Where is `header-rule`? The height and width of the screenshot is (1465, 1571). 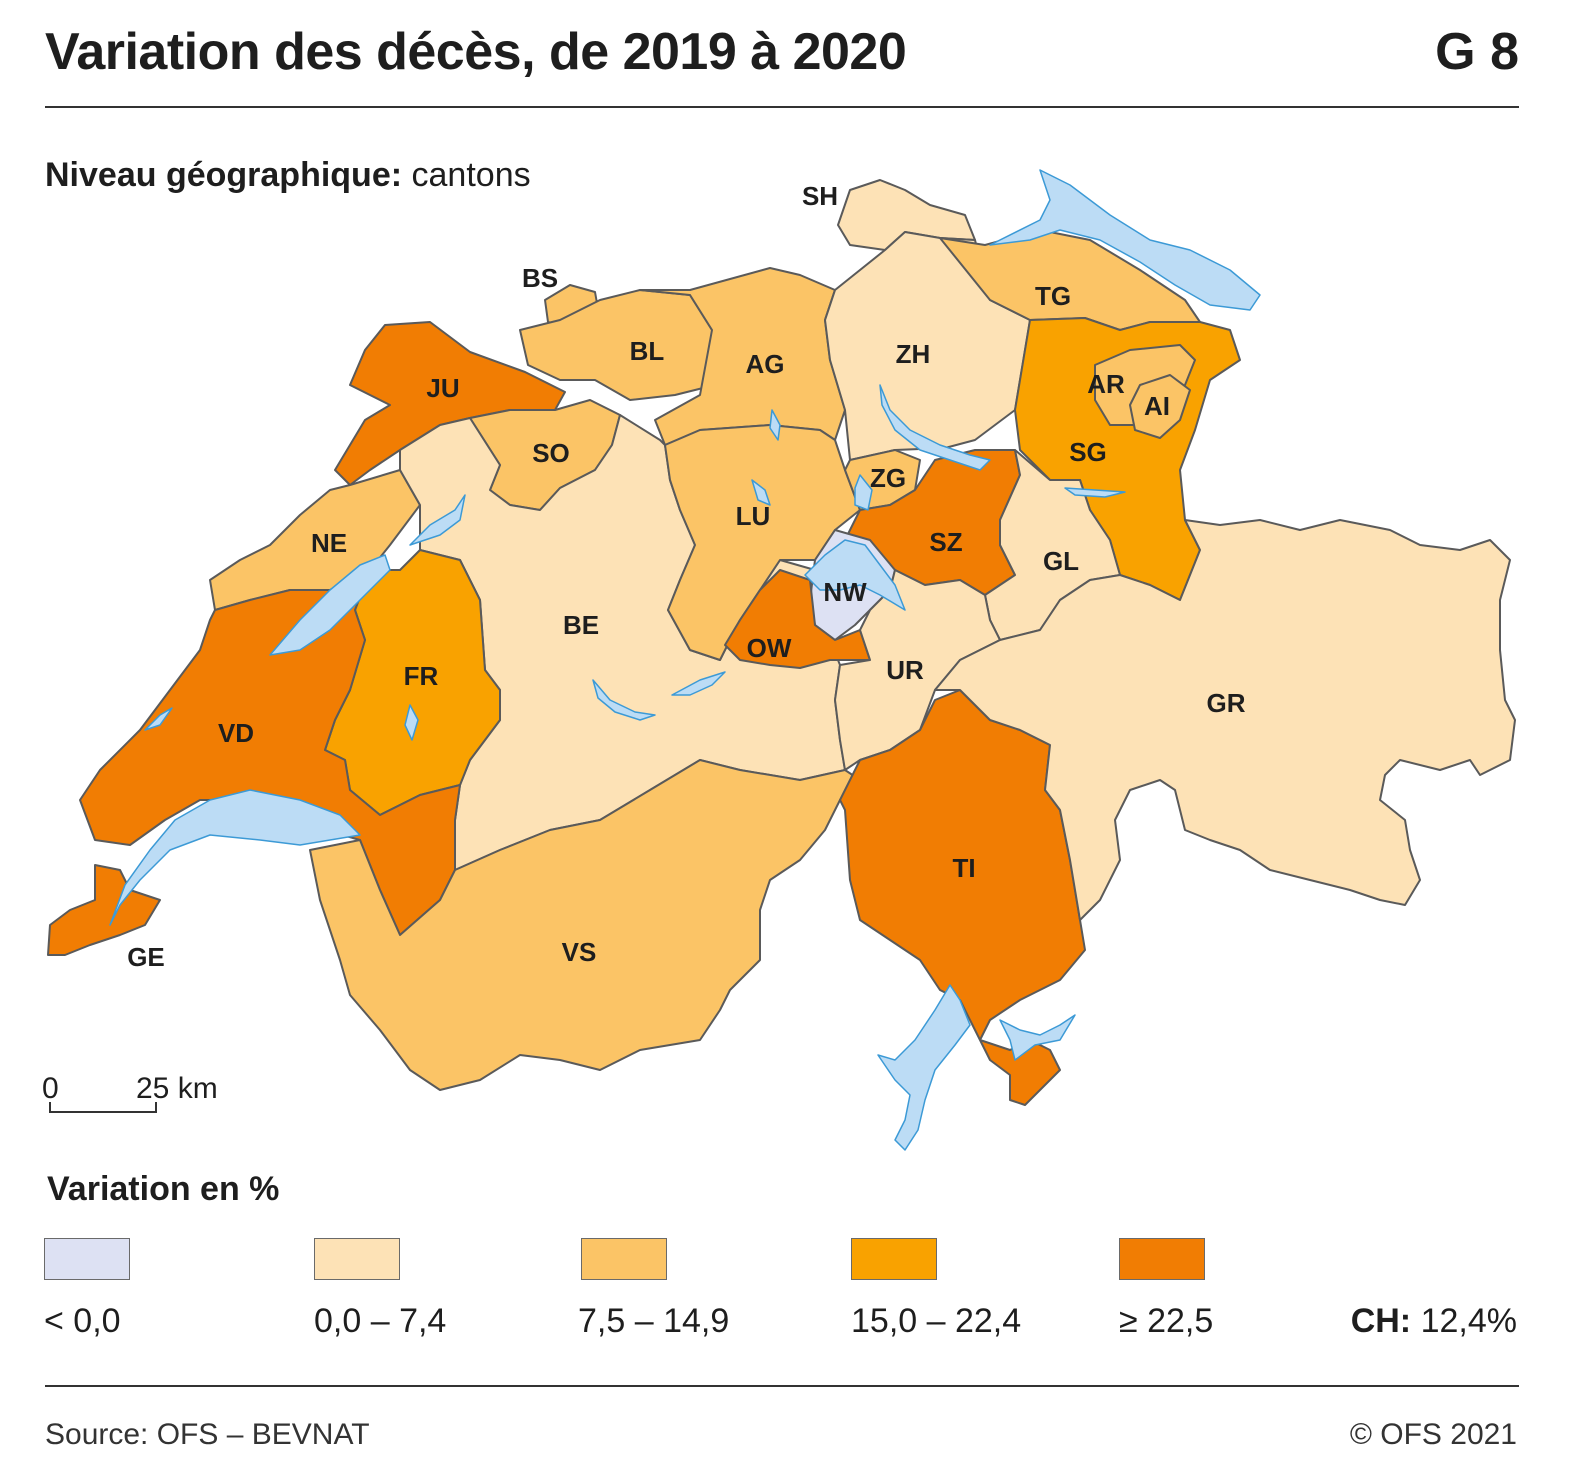
header-rule is located at coordinates (782, 107).